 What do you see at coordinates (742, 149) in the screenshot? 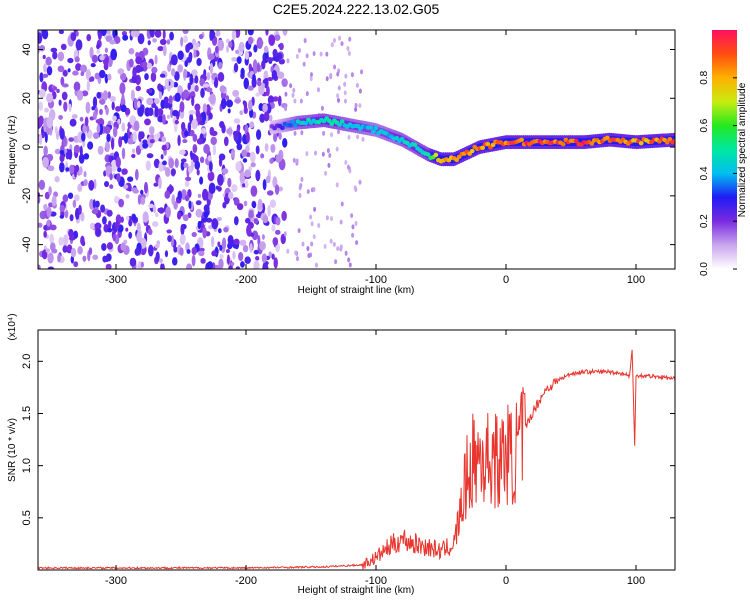
I see `colorbar-label: Normalized spectral amplitude` at bounding box center [742, 149].